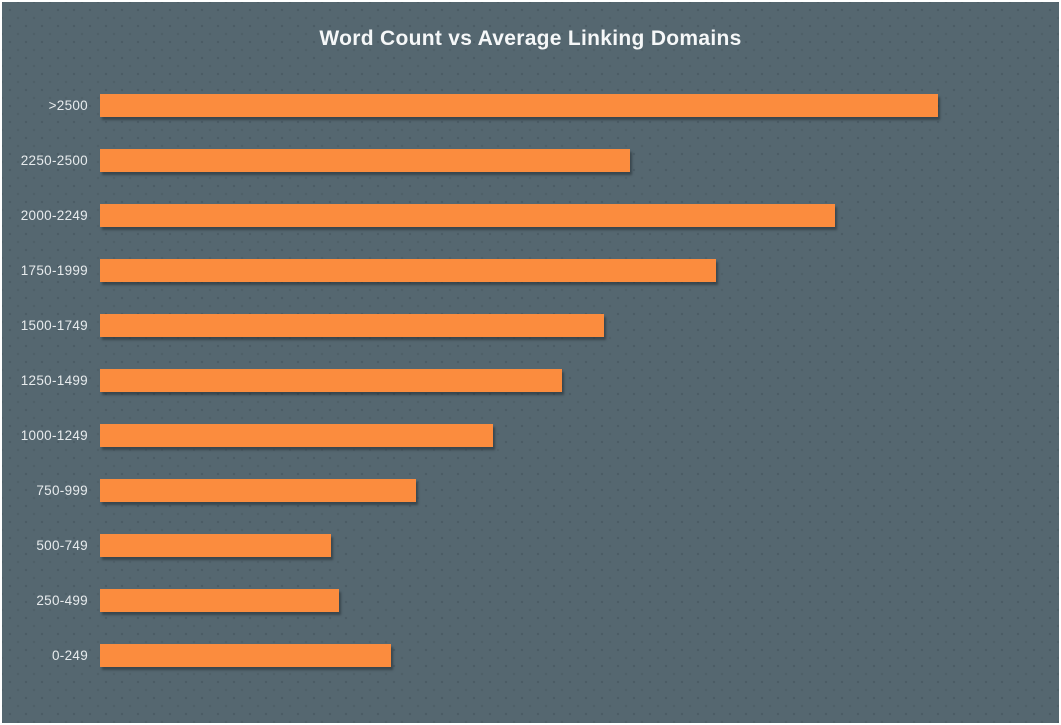  I want to click on category-label: 2250-2500, so click(54, 160).